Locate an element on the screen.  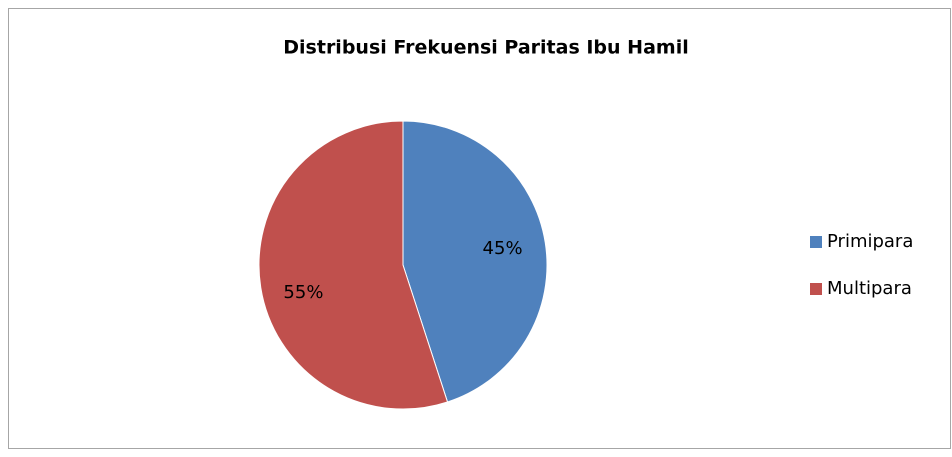
data-label: 55% is located at coordinates (303, 292).